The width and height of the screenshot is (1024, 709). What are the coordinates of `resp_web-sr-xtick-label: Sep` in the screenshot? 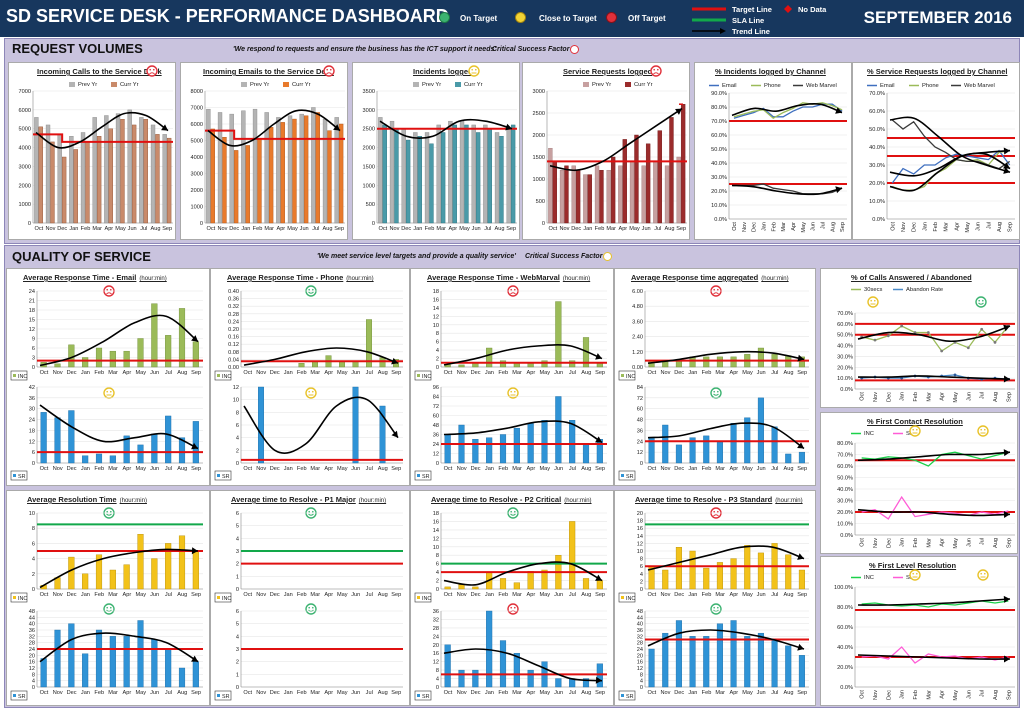 It's located at (600, 469).